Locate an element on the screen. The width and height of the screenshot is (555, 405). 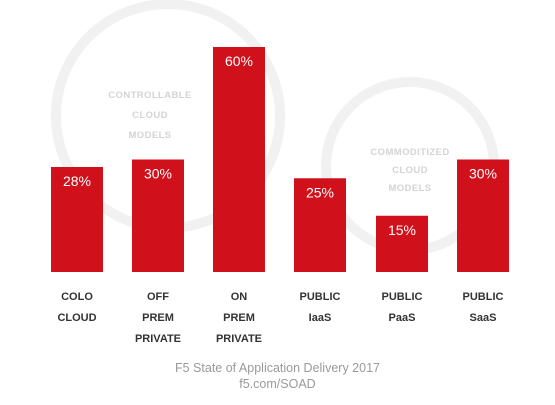
value-label: 25% is located at coordinates (320, 192).